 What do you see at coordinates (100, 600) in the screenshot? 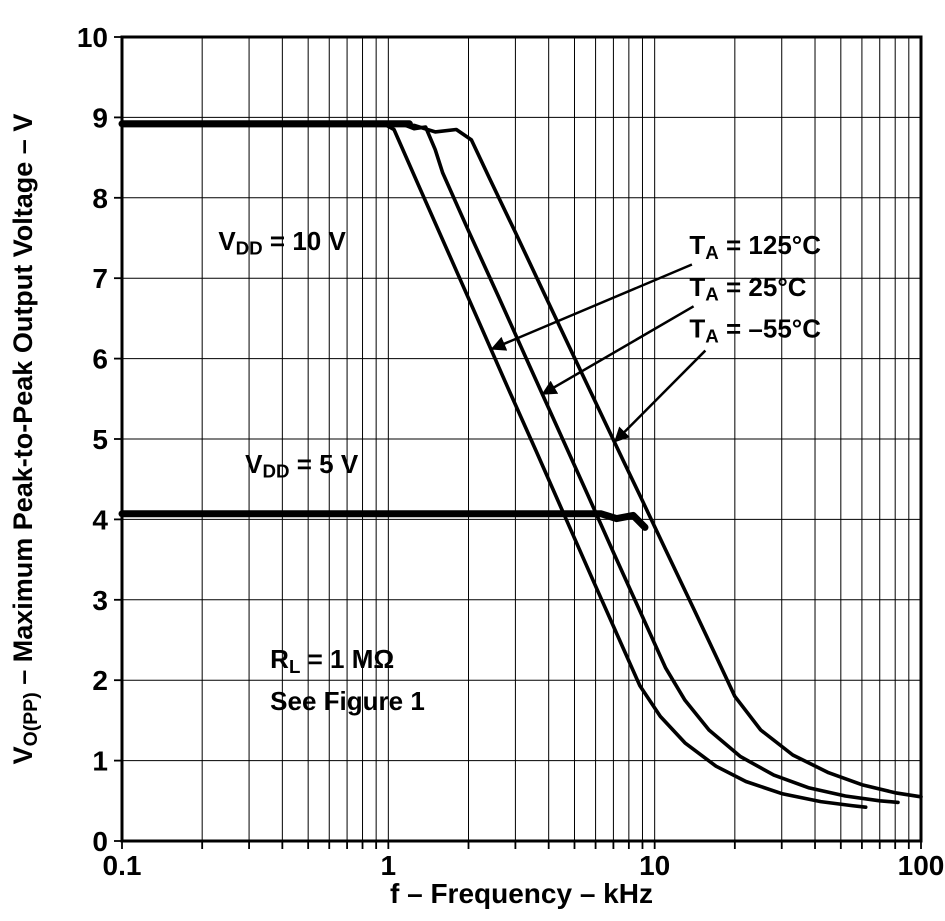
I see `y-tick-label: 3` at bounding box center [100, 600].